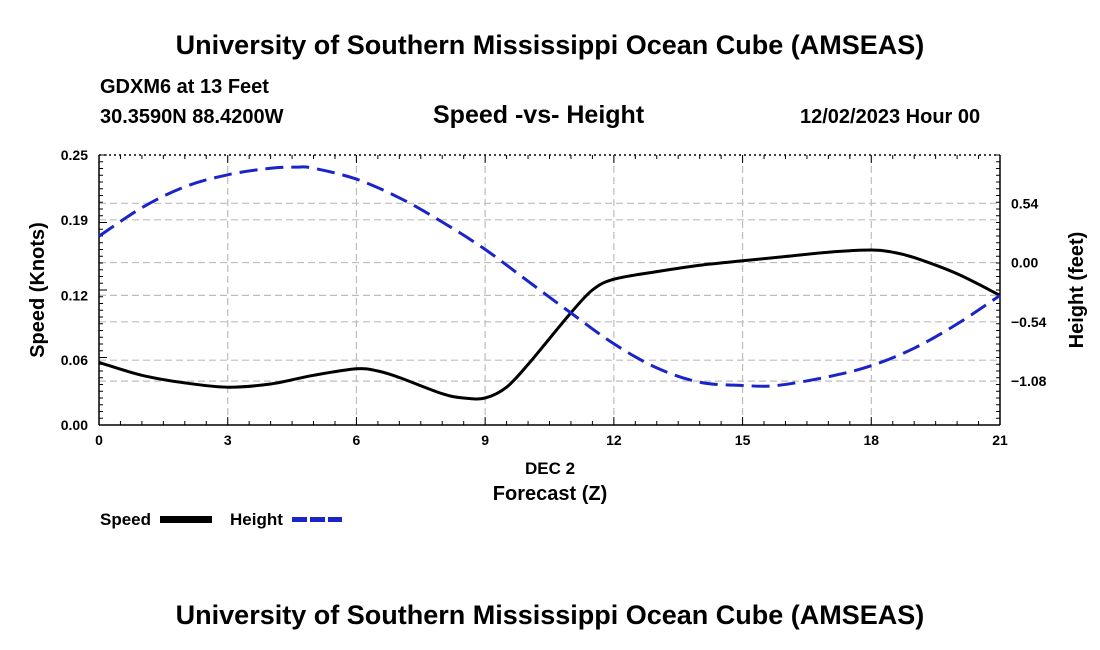 This screenshot has height=650, width=1100. I want to click on station-label: GDXM6 at 13 Feet, so click(184, 87).